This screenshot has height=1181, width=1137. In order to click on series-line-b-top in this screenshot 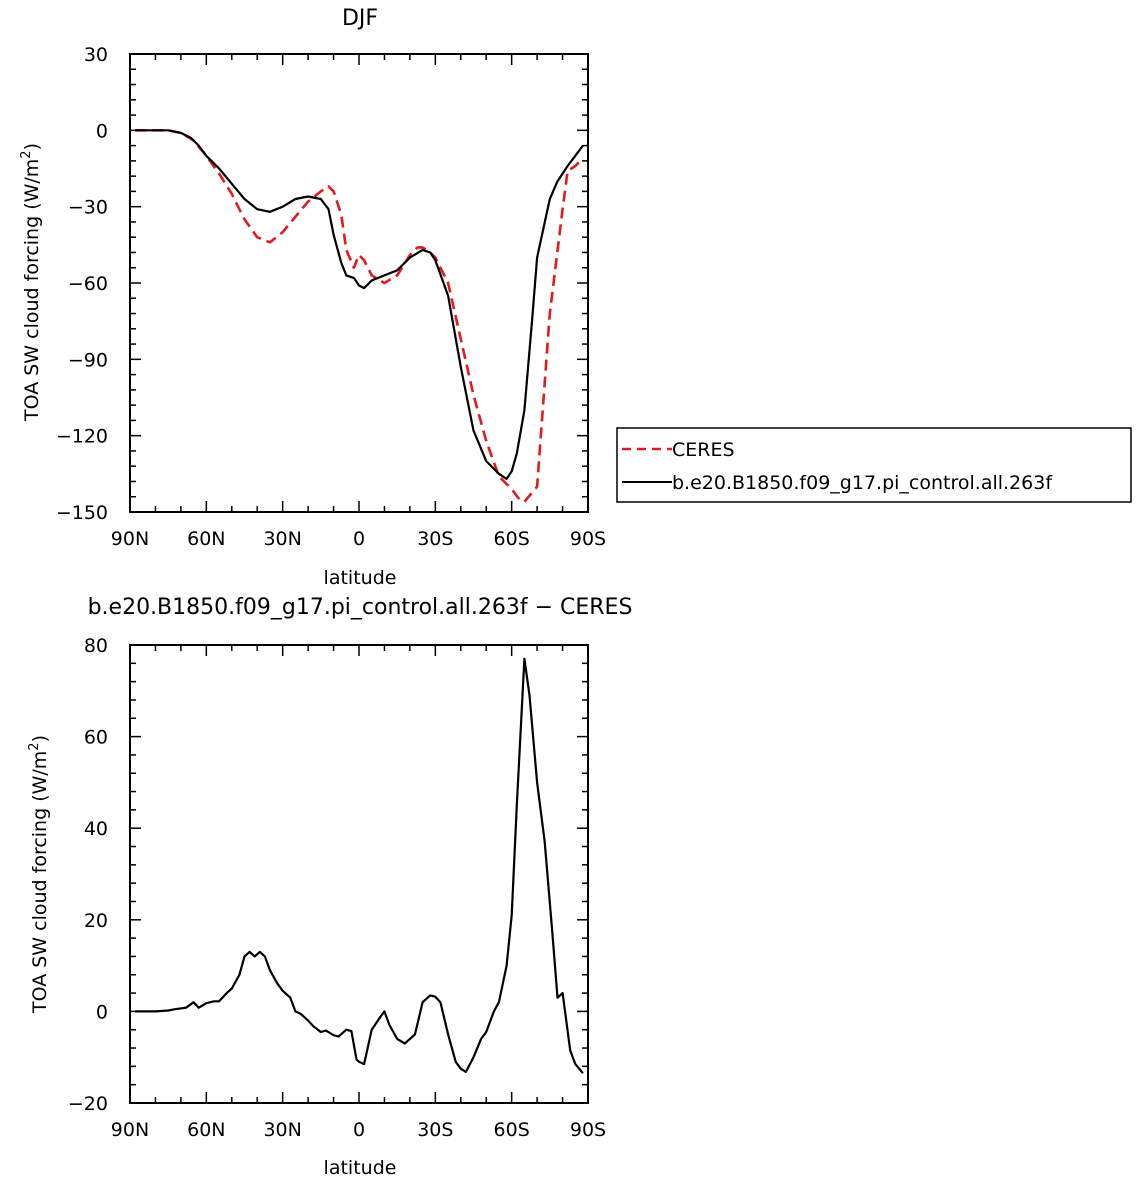, I will do `click(359, 304)`.